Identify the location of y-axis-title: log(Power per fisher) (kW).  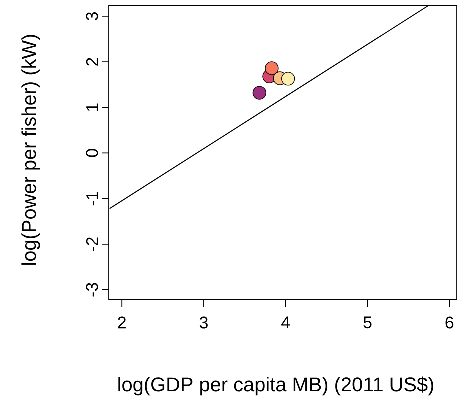
(31, 150).